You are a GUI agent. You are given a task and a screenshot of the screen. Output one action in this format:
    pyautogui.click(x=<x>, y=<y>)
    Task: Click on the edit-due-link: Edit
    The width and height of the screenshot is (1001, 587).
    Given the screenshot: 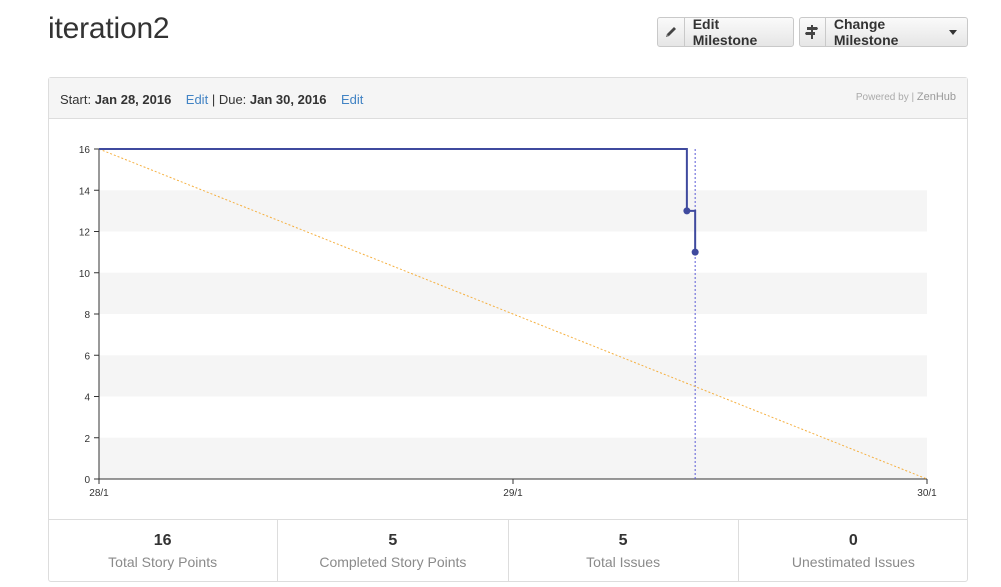 What is the action you would take?
    pyautogui.click(x=352, y=99)
    